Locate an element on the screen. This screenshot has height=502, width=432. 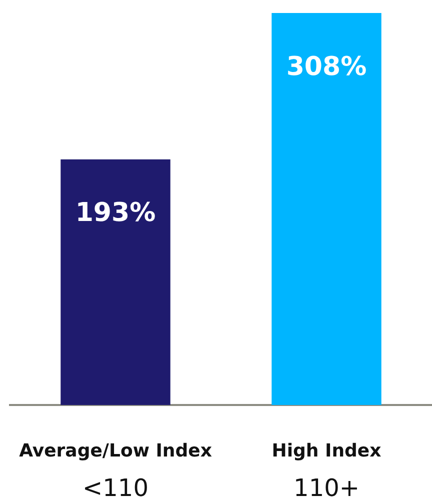
data-label: 308% is located at coordinates (326, 67).